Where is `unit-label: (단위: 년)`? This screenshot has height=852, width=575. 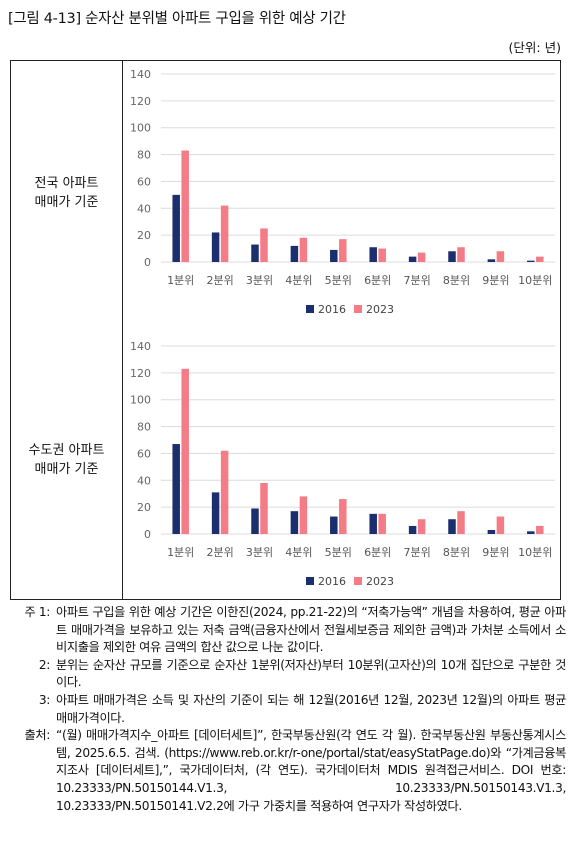 unit-label: (단위: 년) is located at coordinates (534, 47).